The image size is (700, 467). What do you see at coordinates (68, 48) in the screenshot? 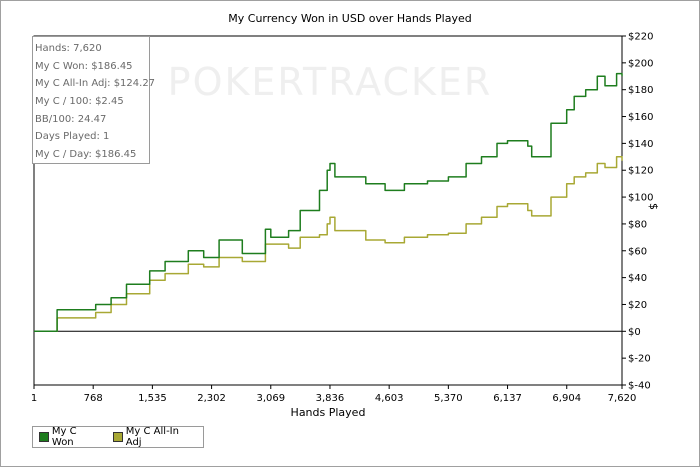
I see `stat-hands: Hands: 7,620` at bounding box center [68, 48].